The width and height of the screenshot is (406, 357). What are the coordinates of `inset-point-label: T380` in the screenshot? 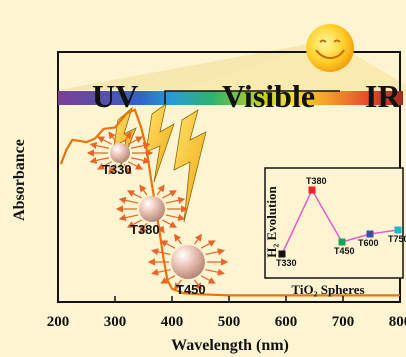 It's located at (316, 181).